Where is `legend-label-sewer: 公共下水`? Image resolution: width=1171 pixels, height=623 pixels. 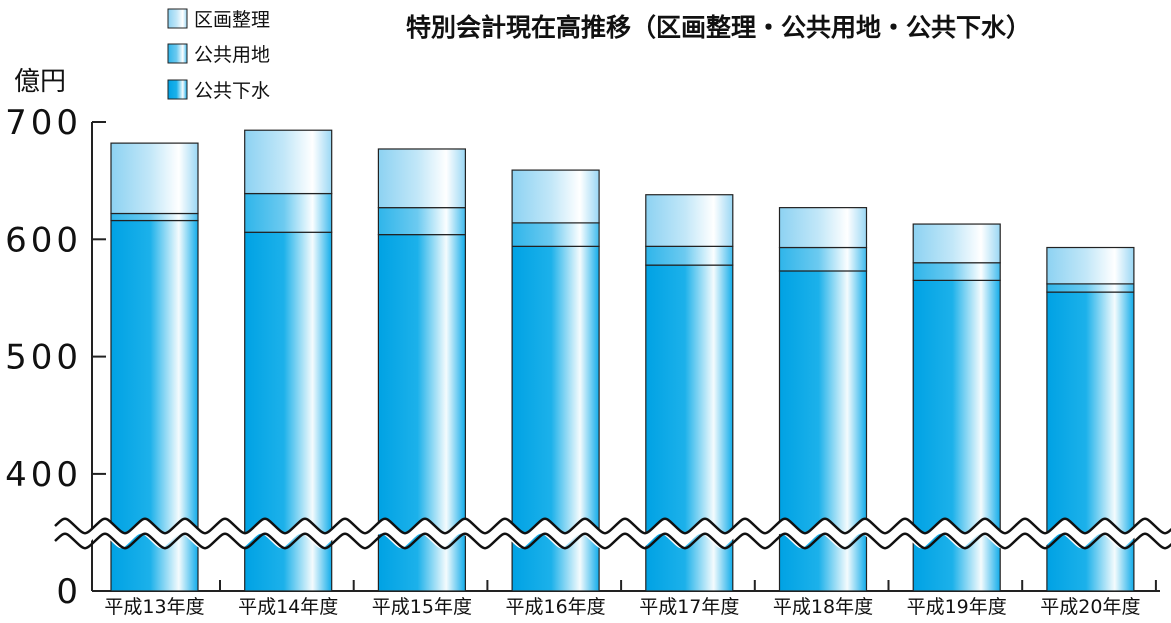 legend-label-sewer: 公共下水 is located at coordinates (232, 91).